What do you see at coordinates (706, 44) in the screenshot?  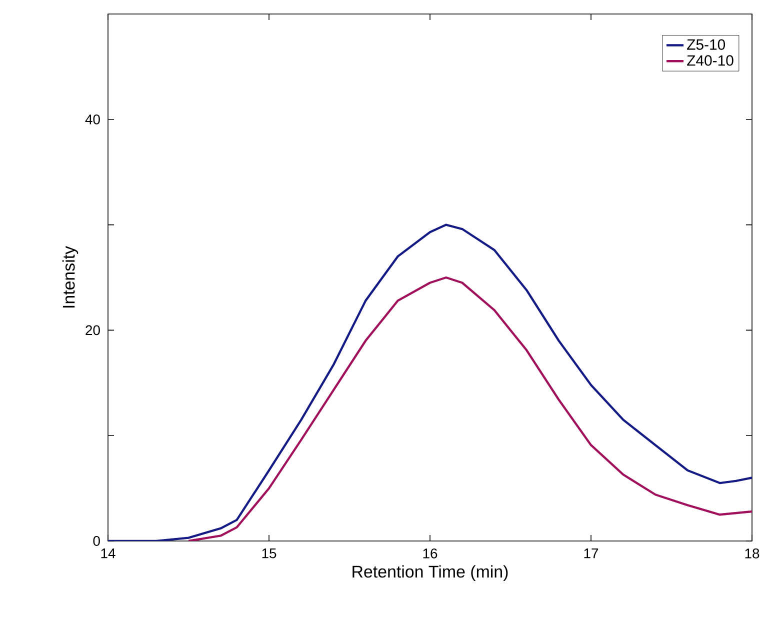 I see `legend-label: Z5-10` at bounding box center [706, 44].